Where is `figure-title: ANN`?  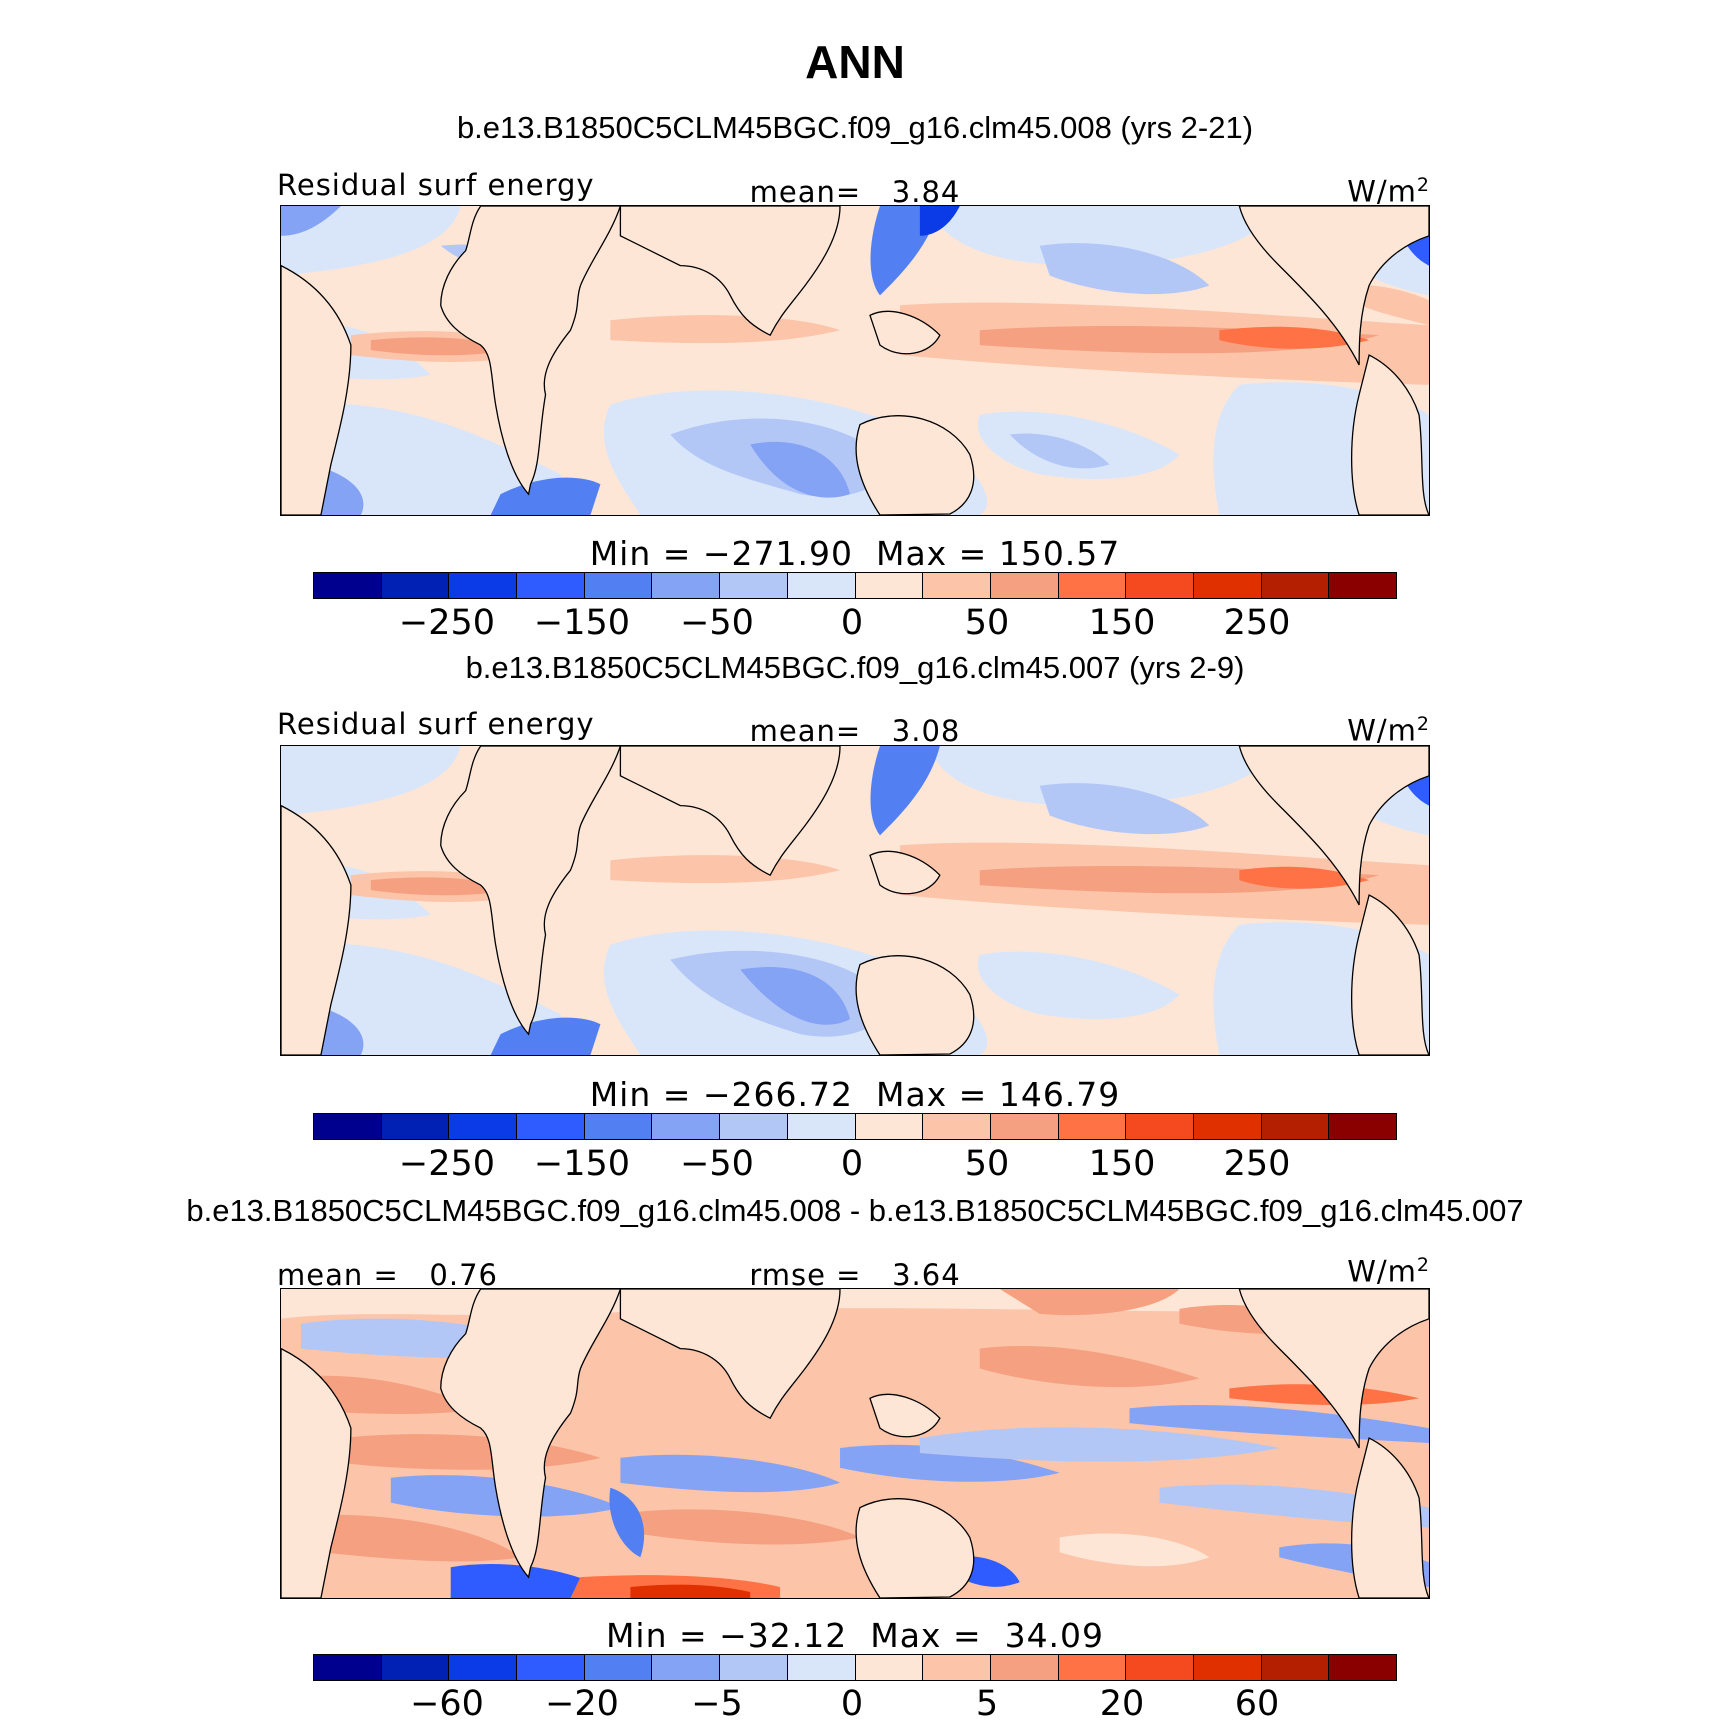 figure-title: ANN is located at coordinates (855, 62).